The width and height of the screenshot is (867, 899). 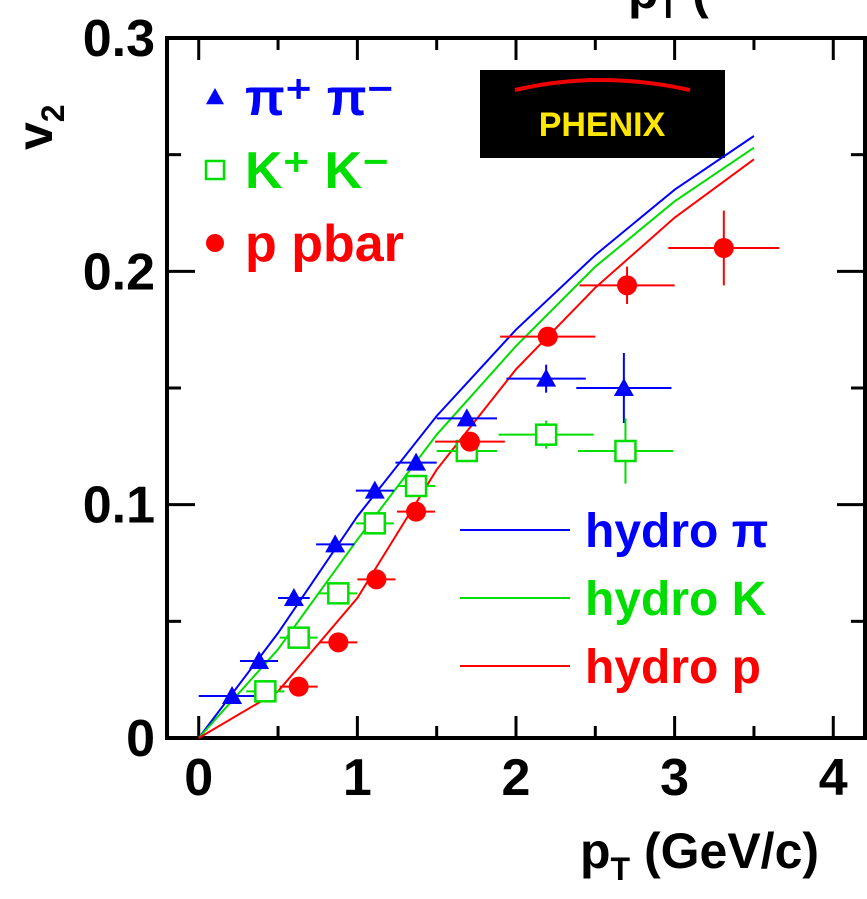 What do you see at coordinates (674, 778) in the screenshot?
I see `x-tick-label: 3` at bounding box center [674, 778].